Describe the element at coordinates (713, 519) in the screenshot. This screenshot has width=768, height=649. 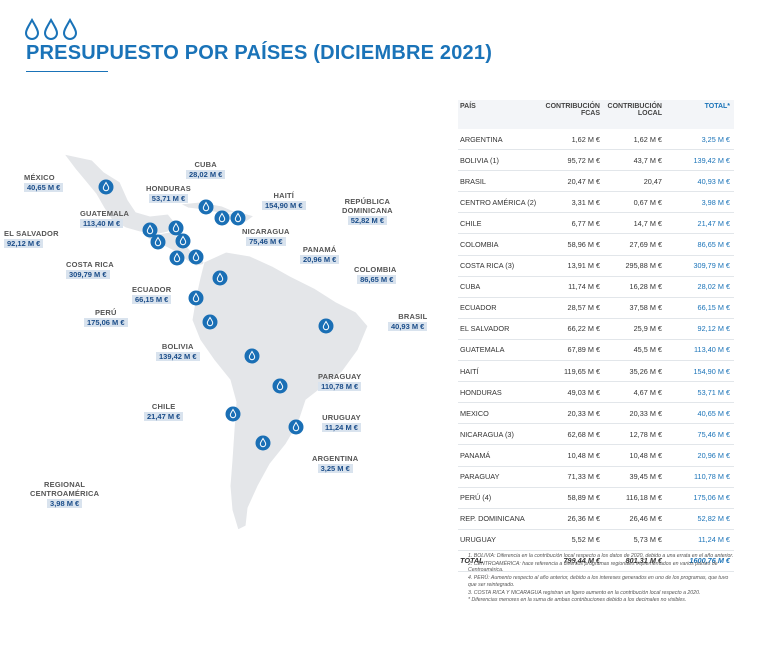
I see `table-cell: 52,82 M €` at that location.